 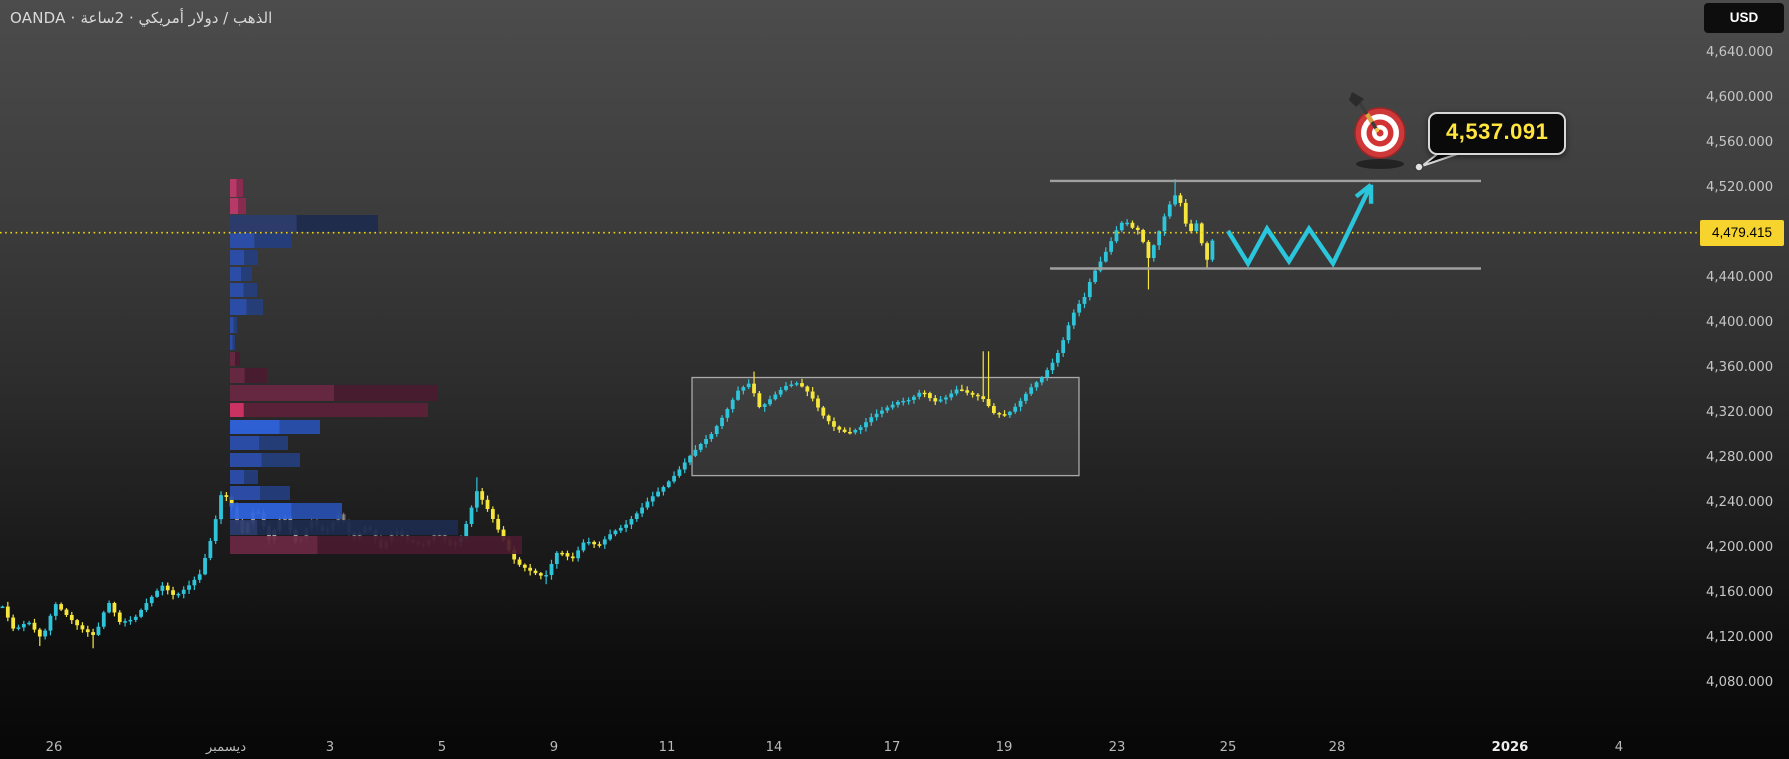 What do you see at coordinates (1739, 547) in the screenshot?
I see `svg-text: 4,200.000` at bounding box center [1739, 547].